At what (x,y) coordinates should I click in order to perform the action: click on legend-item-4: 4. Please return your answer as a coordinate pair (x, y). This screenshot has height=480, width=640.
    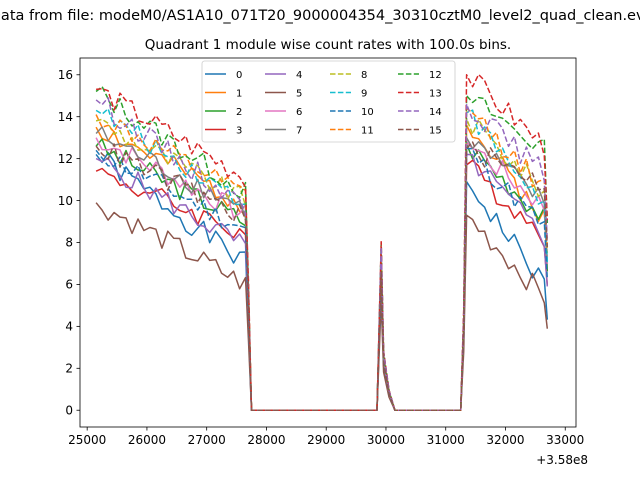
    Looking at the image, I should click on (283, 75).